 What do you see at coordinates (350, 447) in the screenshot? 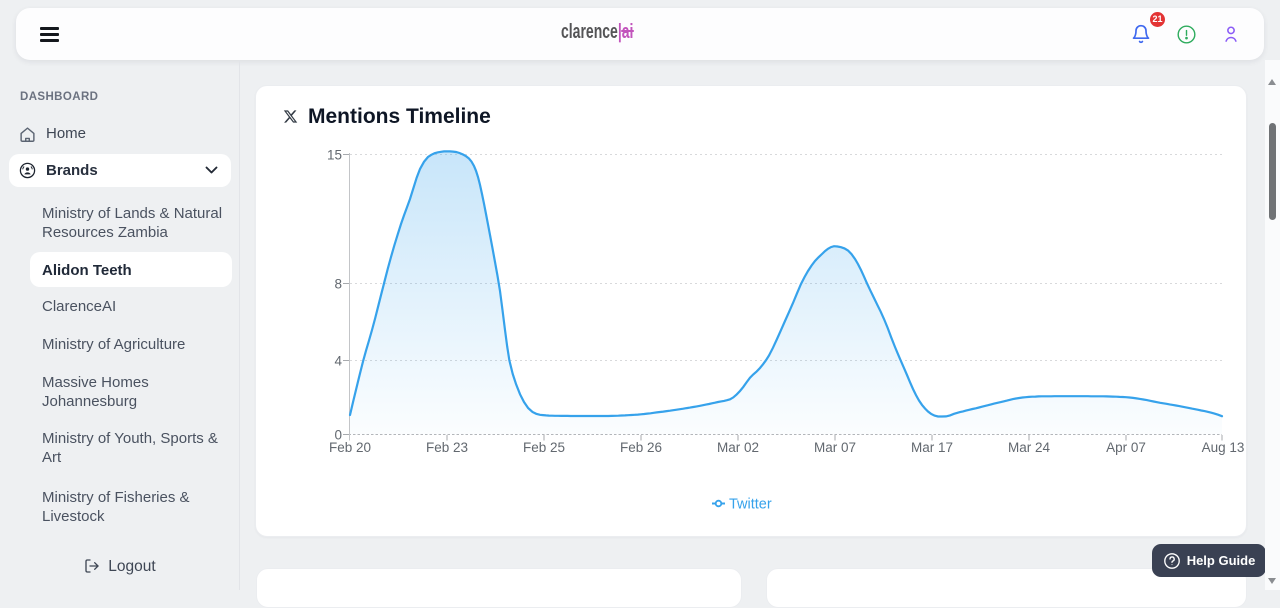
I see `svg-text: Feb 20` at bounding box center [350, 447].